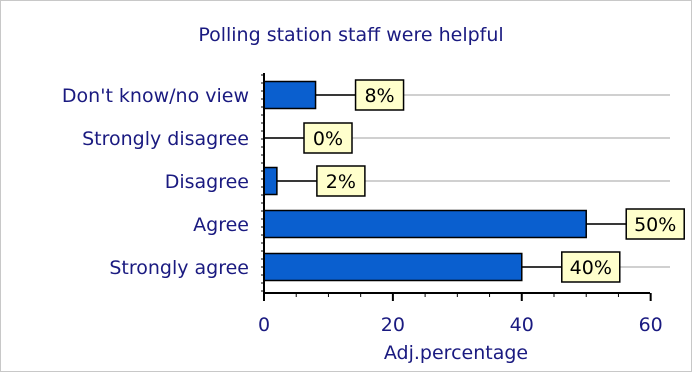  I want to click on data-label: 8%, so click(379, 96).